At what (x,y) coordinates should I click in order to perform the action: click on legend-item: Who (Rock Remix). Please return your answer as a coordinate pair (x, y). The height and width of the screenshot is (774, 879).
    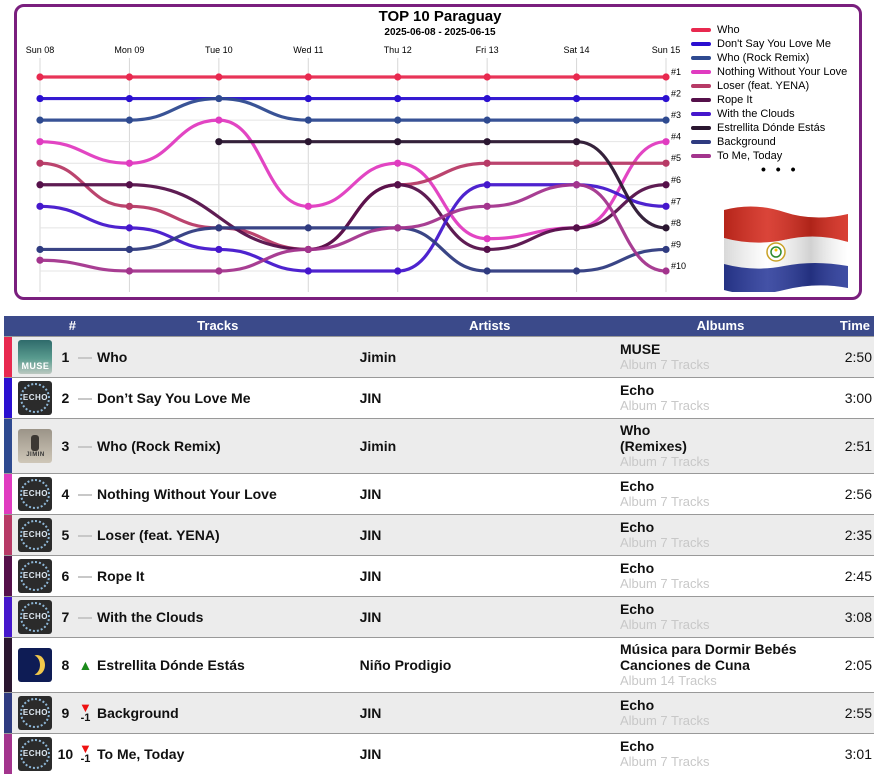
    Looking at the image, I should click on (776, 58).